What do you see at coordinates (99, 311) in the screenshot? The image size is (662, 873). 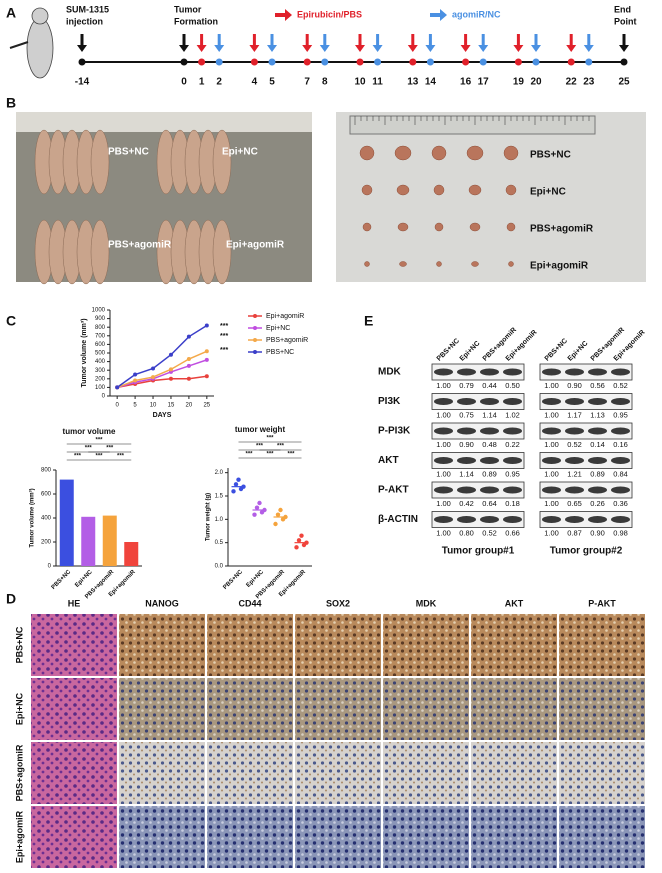 I see `y-tick-label: 1000` at bounding box center [99, 311].